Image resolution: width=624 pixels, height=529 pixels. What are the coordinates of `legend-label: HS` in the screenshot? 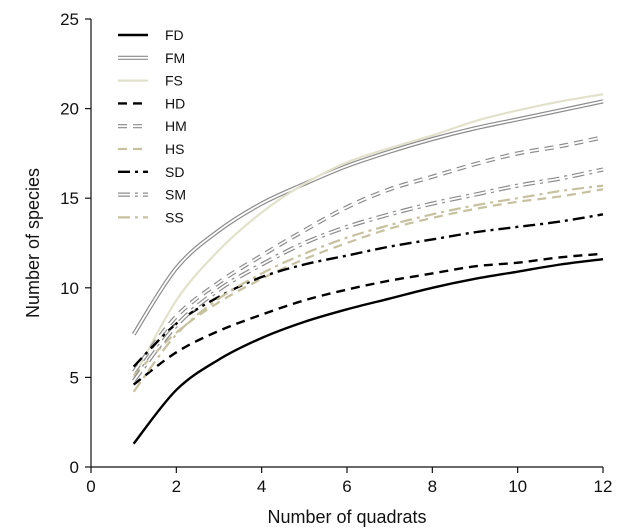 It's located at (174, 149).